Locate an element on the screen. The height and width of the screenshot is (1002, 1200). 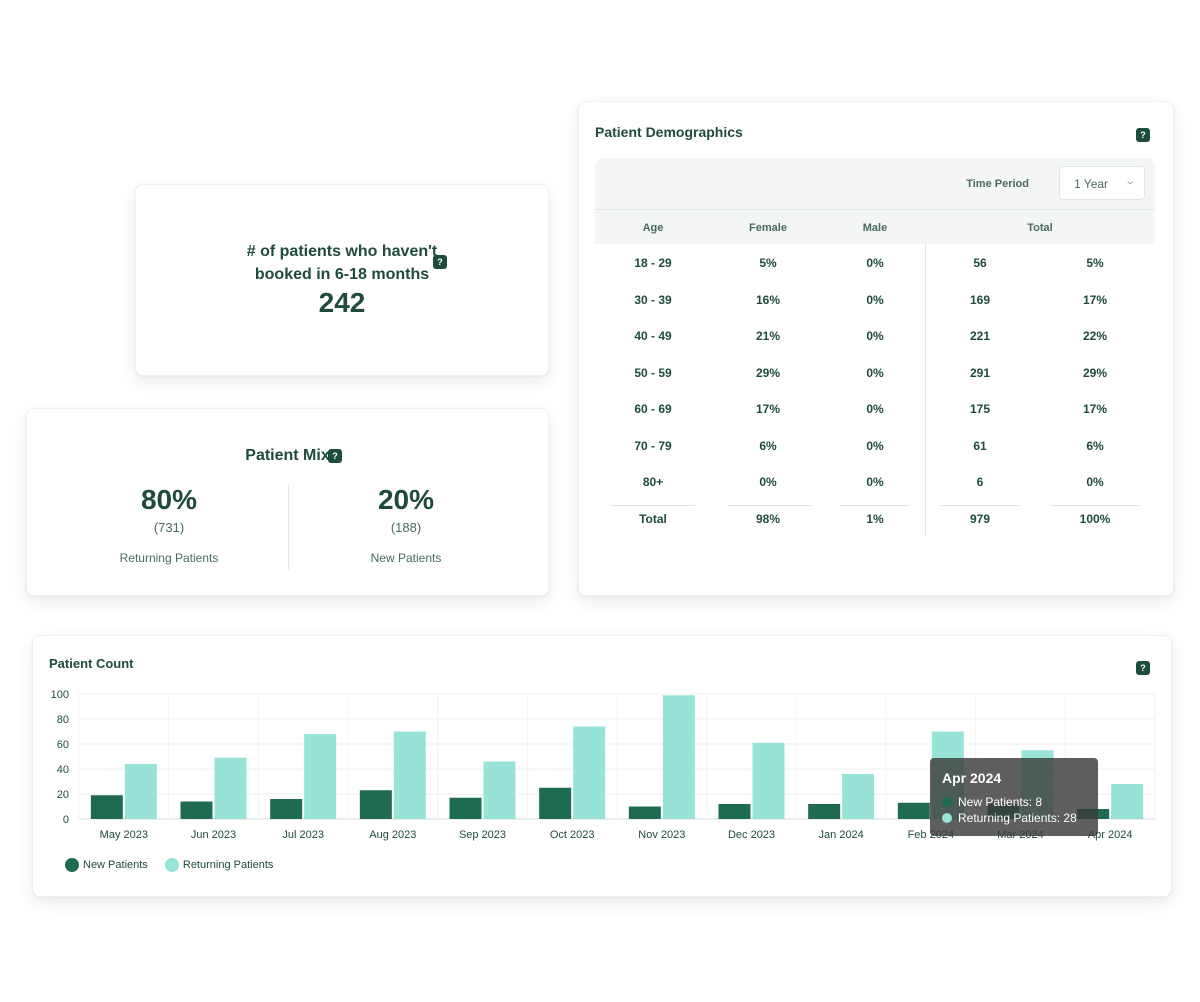
patient-mix-title-text: Patient Mix is located at coordinates (287, 455).